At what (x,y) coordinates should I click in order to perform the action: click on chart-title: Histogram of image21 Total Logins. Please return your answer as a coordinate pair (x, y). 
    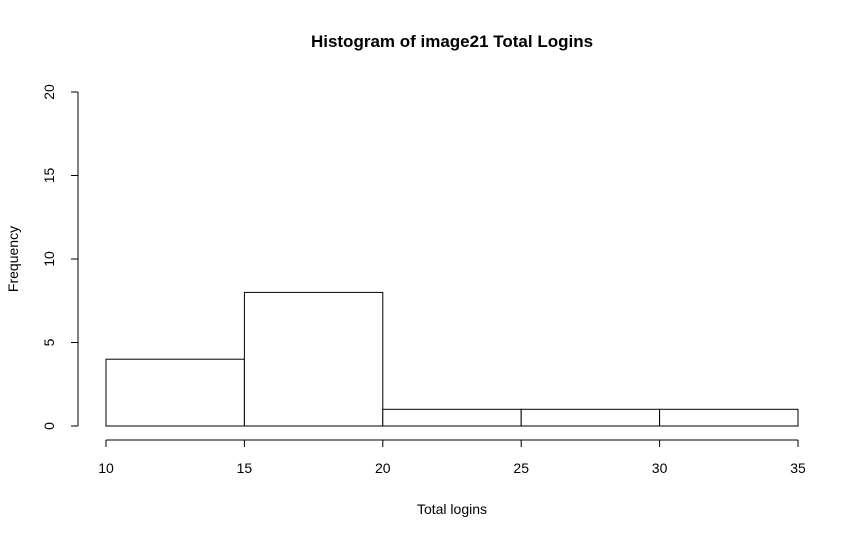
    Looking at the image, I should click on (452, 41).